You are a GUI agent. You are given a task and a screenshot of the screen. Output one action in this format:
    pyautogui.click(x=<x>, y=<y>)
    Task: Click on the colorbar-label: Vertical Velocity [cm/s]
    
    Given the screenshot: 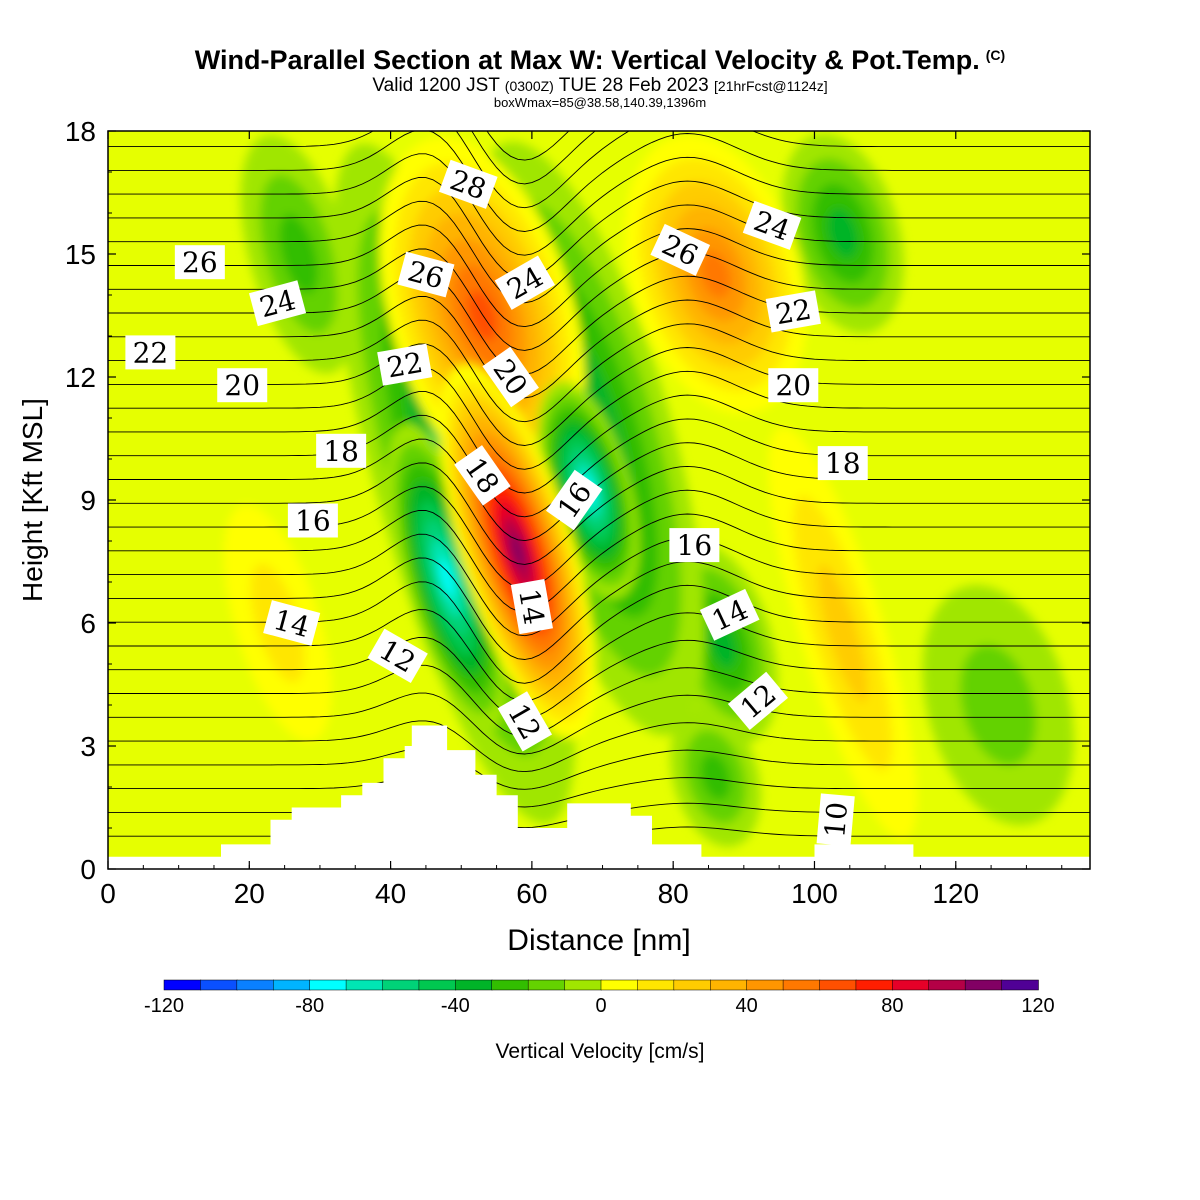 What is the action you would take?
    pyautogui.click(x=600, y=1051)
    